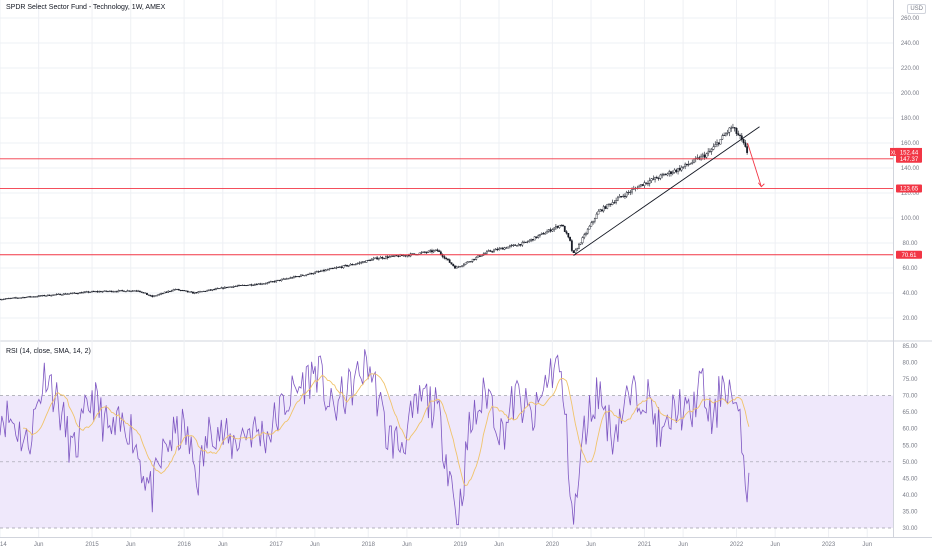  Describe the element at coordinates (916, 9) in the screenshot. I see `currency-badge: USD` at that location.